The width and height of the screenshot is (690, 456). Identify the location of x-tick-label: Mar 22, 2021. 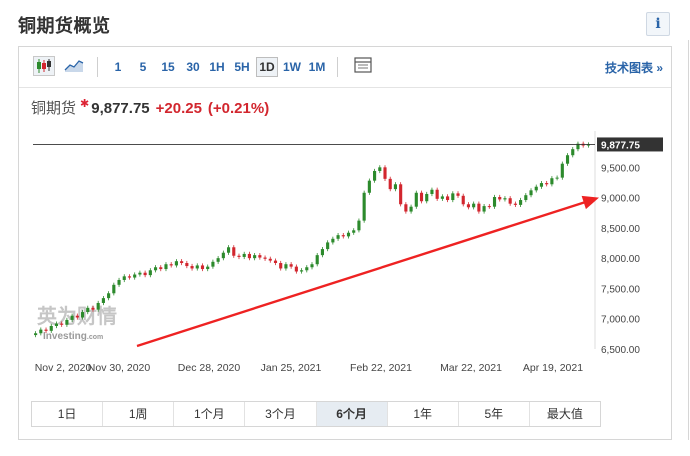
(471, 368).